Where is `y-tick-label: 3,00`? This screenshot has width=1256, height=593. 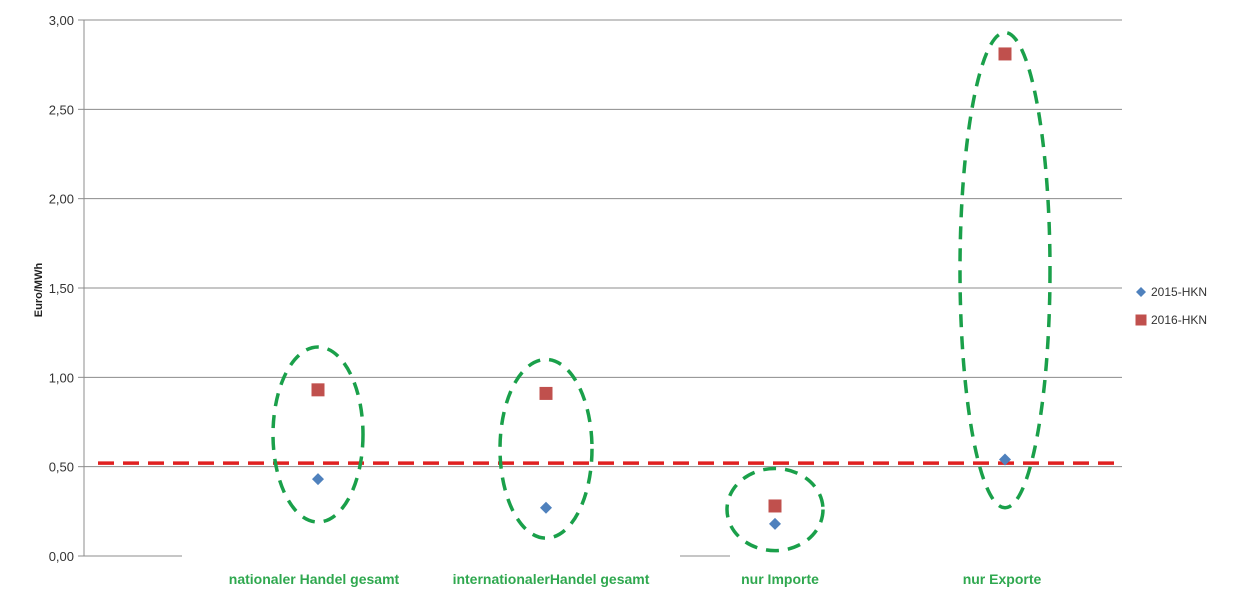
y-tick-label: 3,00 is located at coordinates (61, 20).